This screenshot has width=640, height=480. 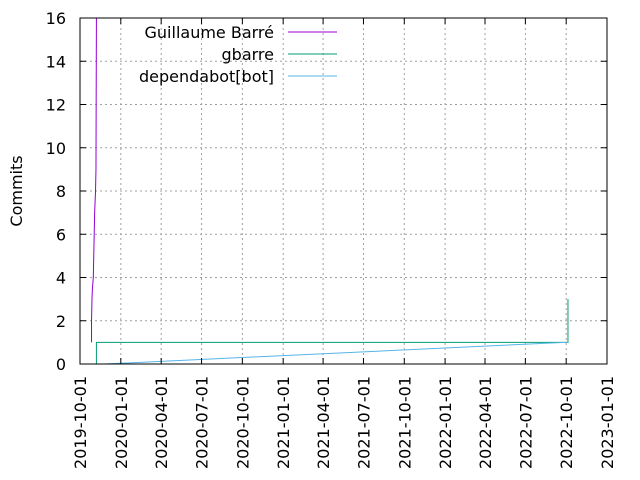 I want to click on y-tick-label: 0, so click(x=61, y=364).